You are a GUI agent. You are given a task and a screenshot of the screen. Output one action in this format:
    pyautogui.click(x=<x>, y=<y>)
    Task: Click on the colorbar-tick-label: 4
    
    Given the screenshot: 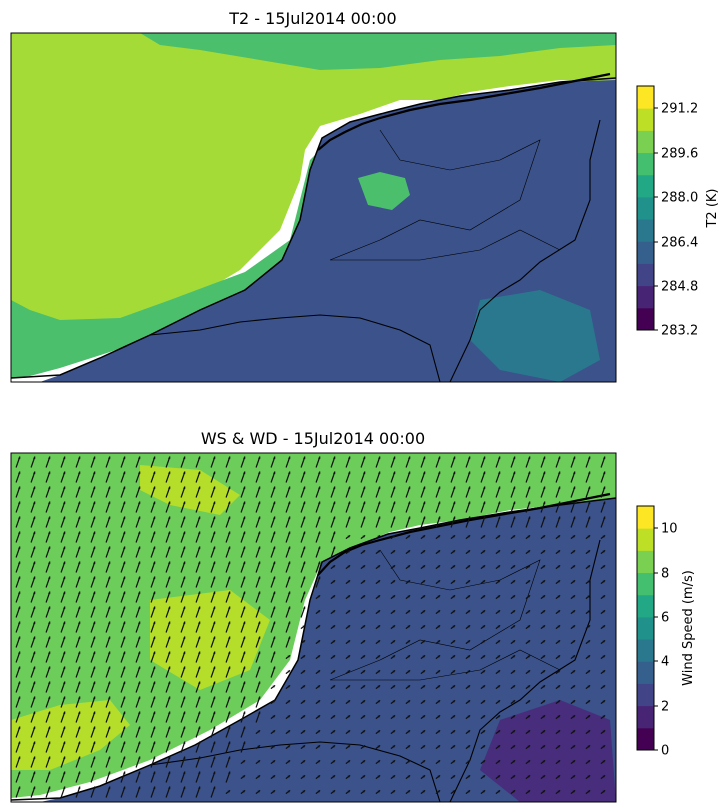 What is the action you would take?
    pyautogui.click(x=665, y=662)
    